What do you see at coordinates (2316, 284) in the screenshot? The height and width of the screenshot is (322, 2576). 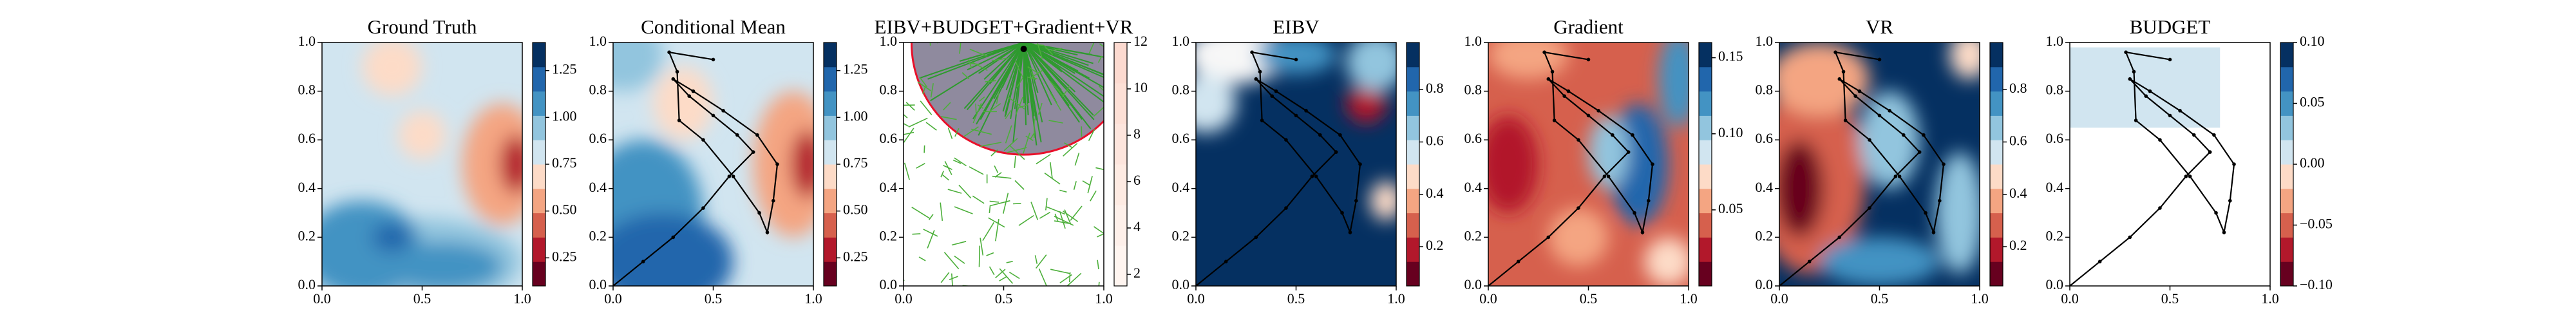 I see `colorbar-tick-label: −0.10` at bounding box center [2316, 284].